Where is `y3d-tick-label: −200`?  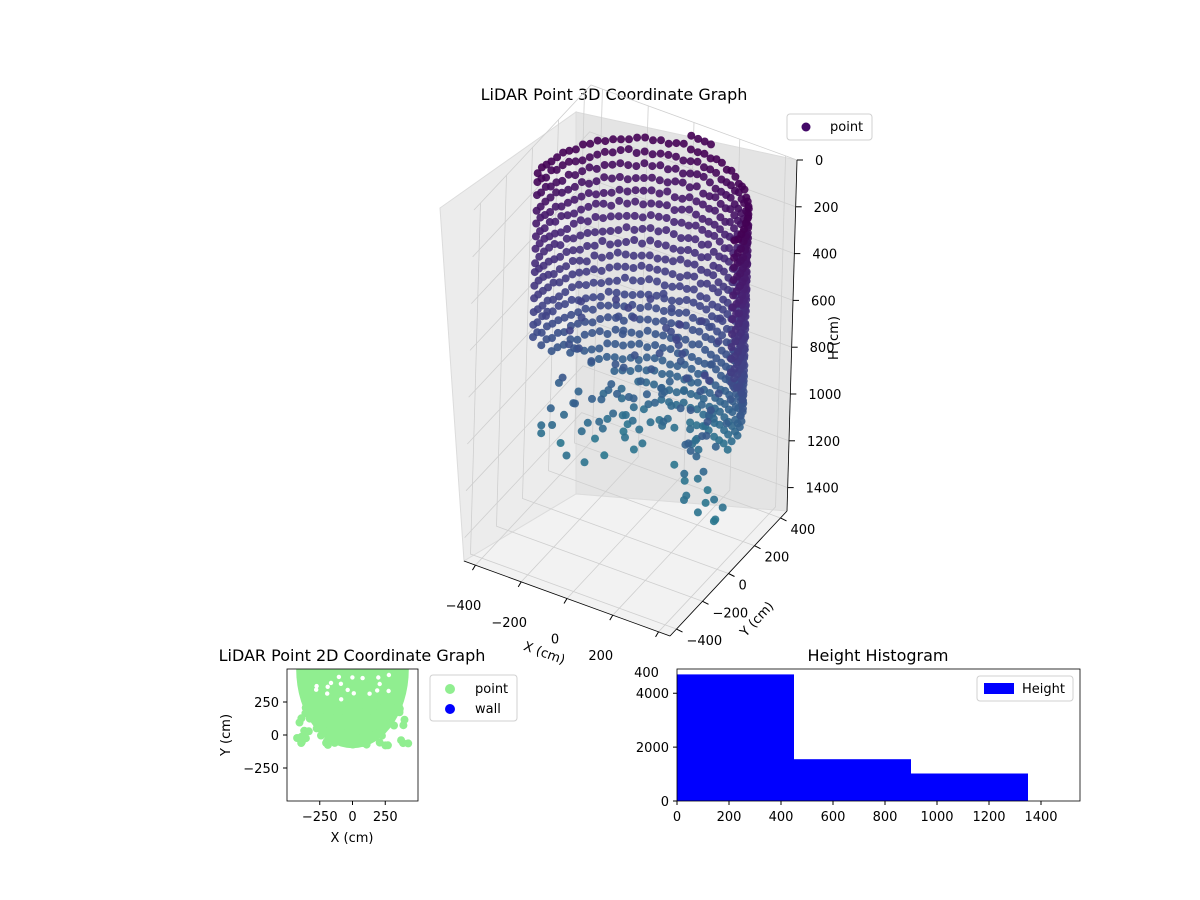 y3d-tick-label: −200 is located at coordinates (731, 613).